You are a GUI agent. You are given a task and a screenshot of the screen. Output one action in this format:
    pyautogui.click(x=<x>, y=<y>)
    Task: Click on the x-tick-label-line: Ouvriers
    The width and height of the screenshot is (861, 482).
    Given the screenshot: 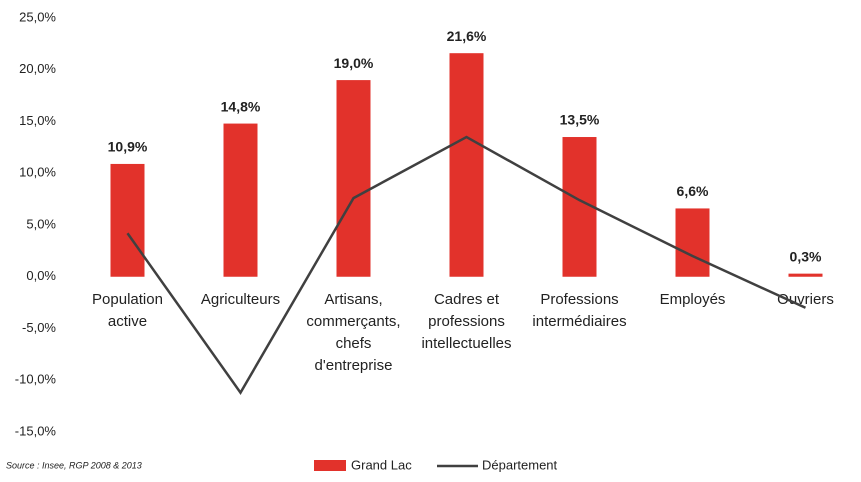 What is the action you would take?
    pyautogui.click(x=805, y=299)
    